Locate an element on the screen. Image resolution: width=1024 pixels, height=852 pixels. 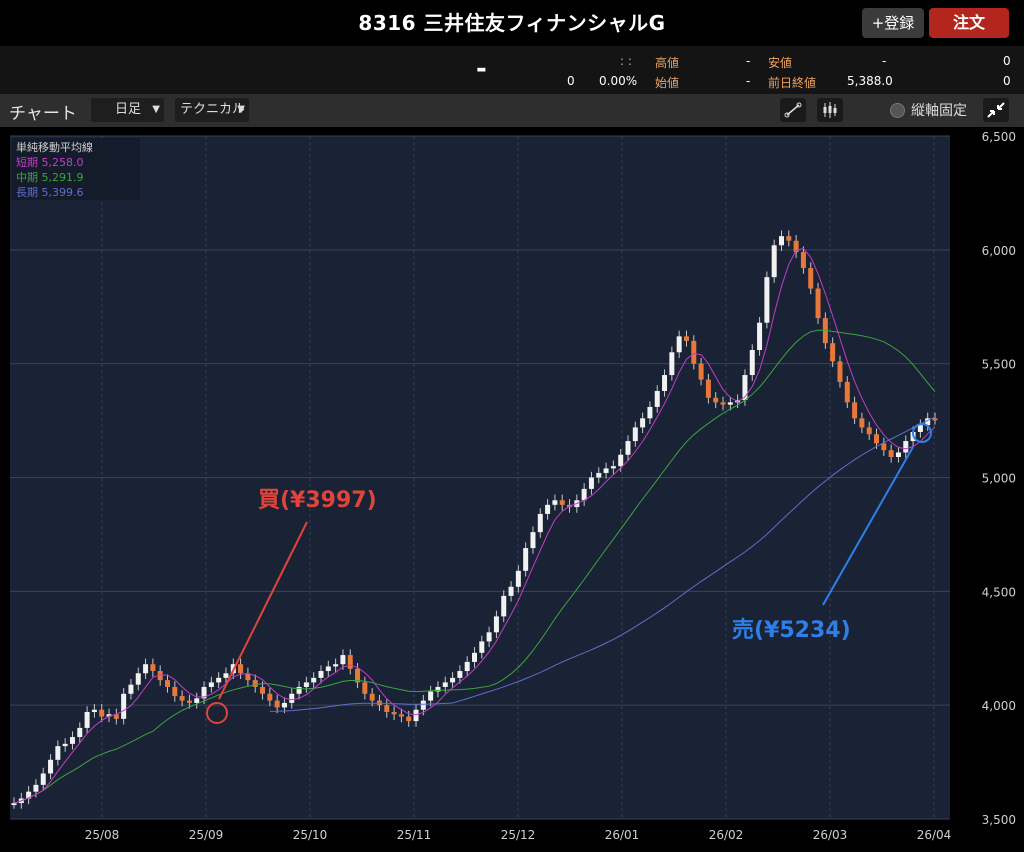
line-draw-button is located at coordinates (793, 110).